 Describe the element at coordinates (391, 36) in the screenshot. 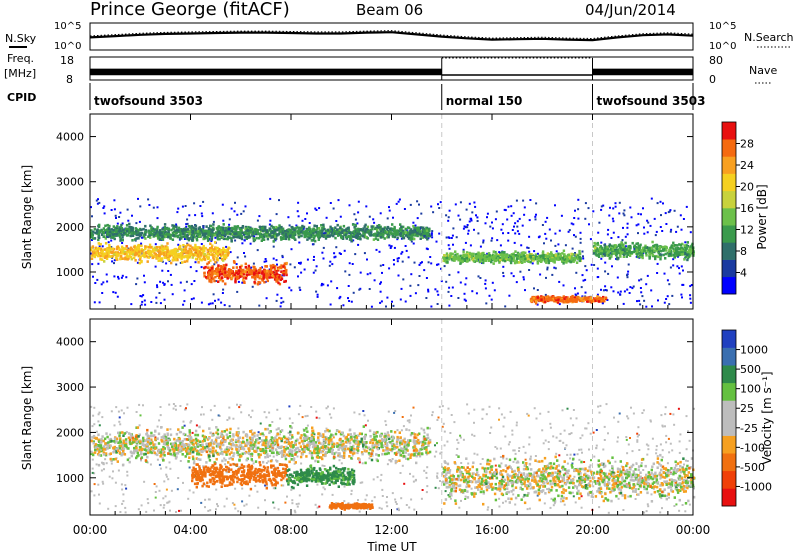

I see `noise-panel-frame` at that location.